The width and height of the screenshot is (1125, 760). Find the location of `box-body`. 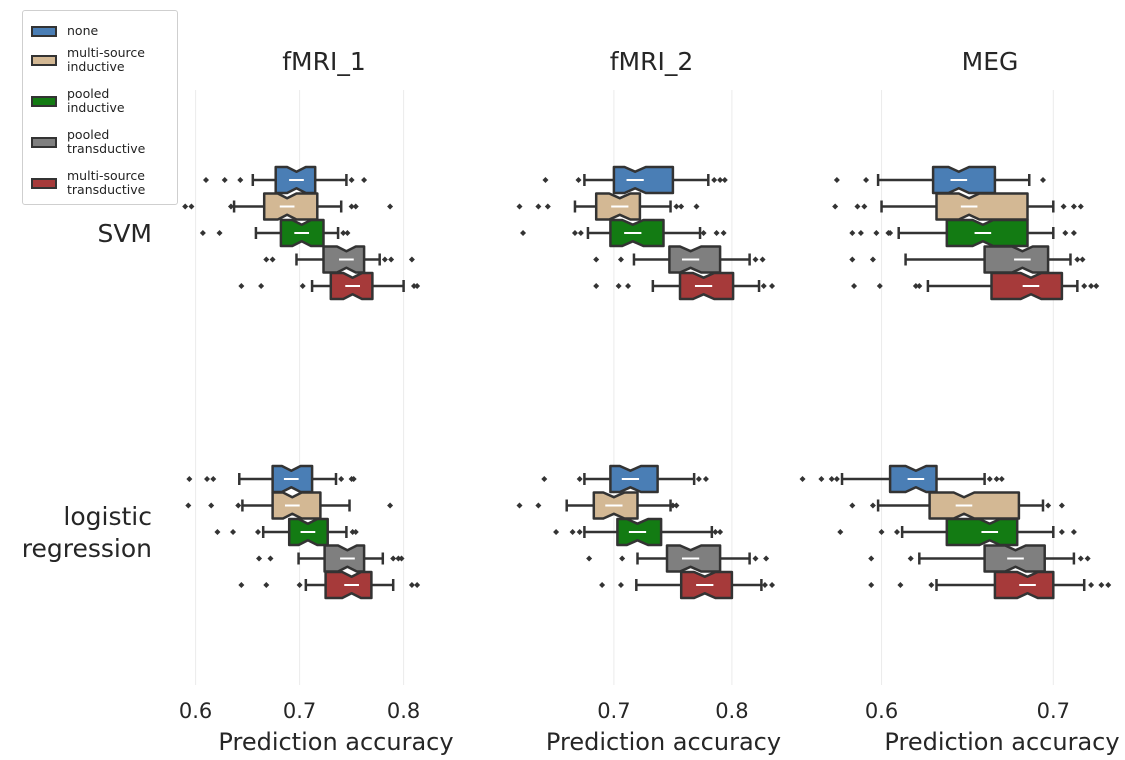

box-body is located at coordinates (974, 505).